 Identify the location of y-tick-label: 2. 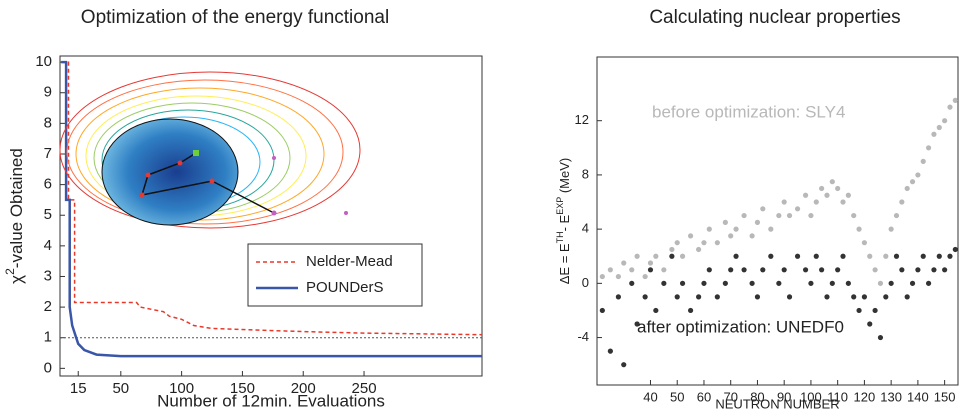
(48, 306).